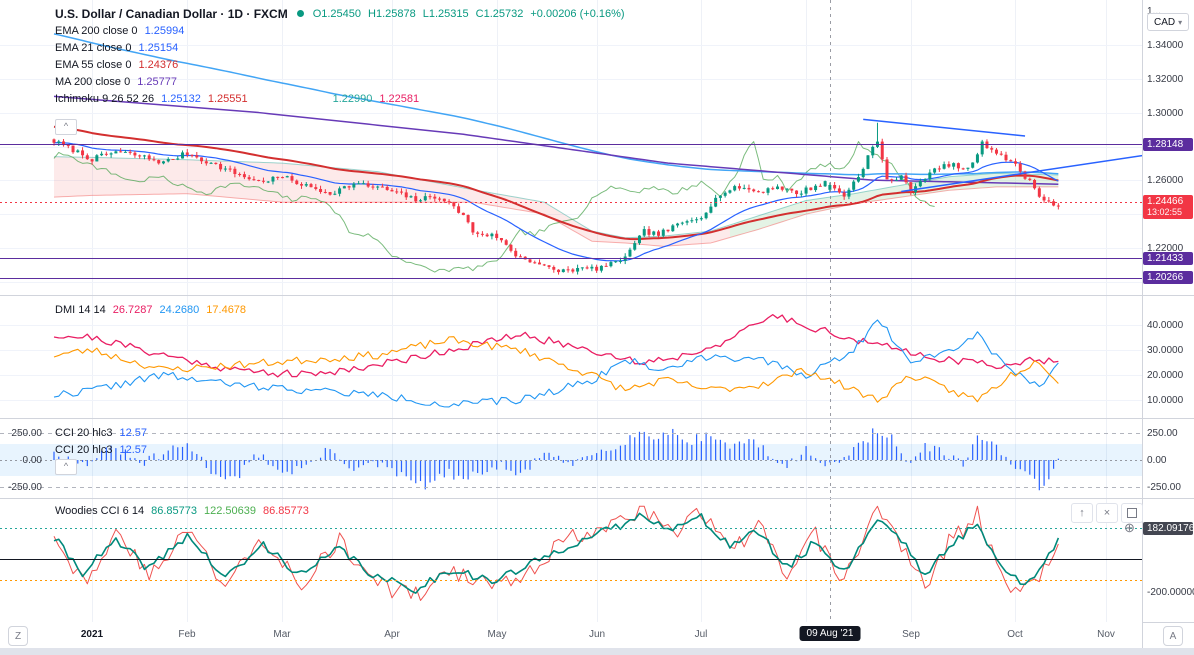 The width and height of the screenshot is (1194, 655). What do you see at coordinates (499, 13) in the screenshot?
I see `ohlc-close: C1.25732` at bounding box center [499, 13].